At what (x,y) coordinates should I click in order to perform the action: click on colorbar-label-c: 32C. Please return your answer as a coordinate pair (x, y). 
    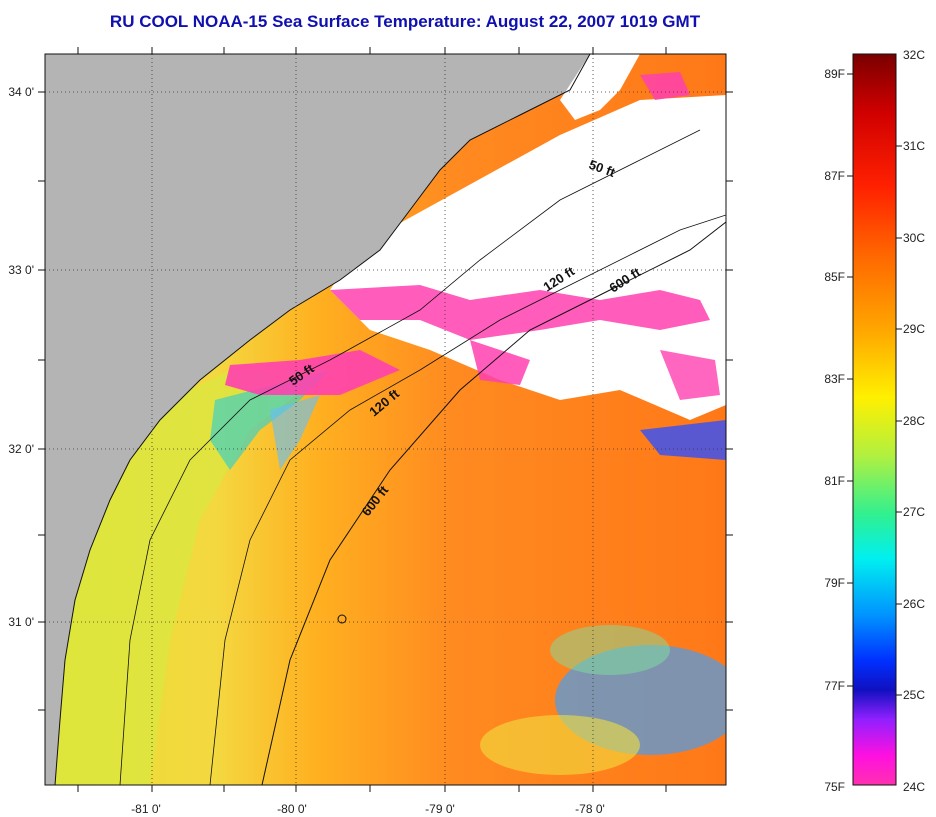
    Looking at the image, I should click on (914, 55).